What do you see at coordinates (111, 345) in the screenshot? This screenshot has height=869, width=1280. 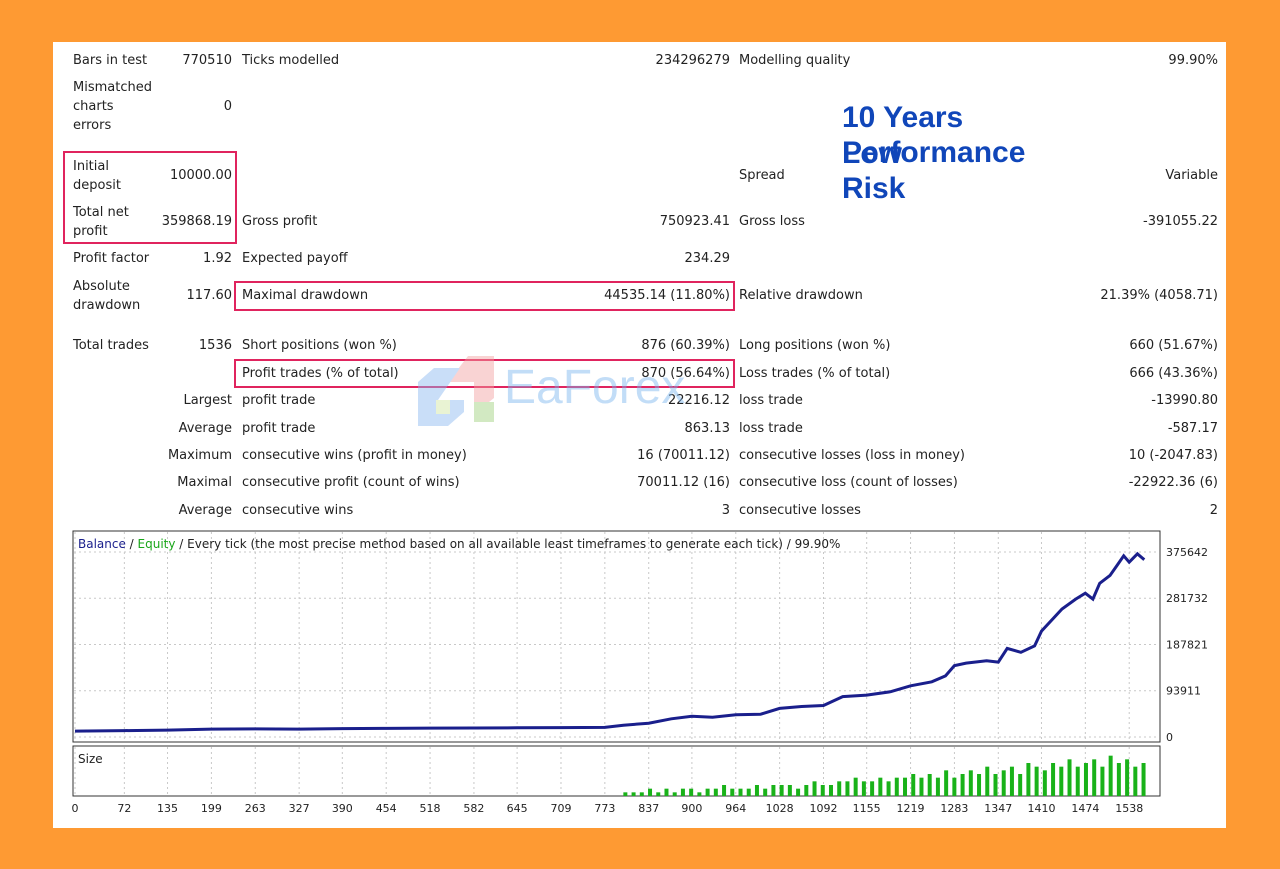 I see `total-trades-label: Total trades` at bounding box center [111, 345].